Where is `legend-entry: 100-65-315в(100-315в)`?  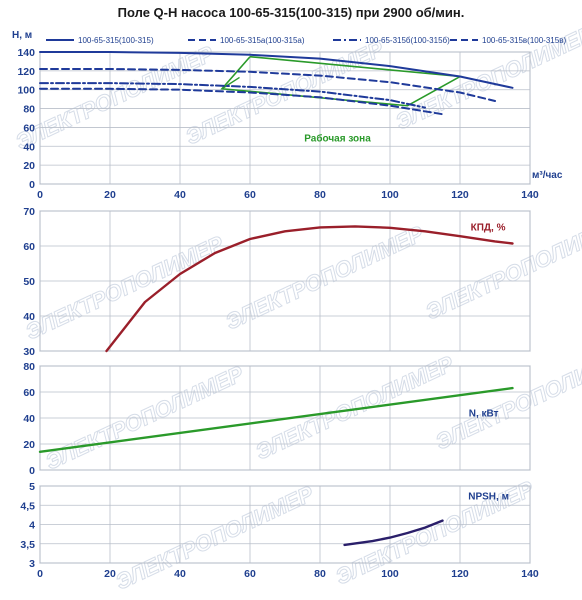
legend-entry: 100-65-315в(100-315в) is located at coordinates (524, 40).